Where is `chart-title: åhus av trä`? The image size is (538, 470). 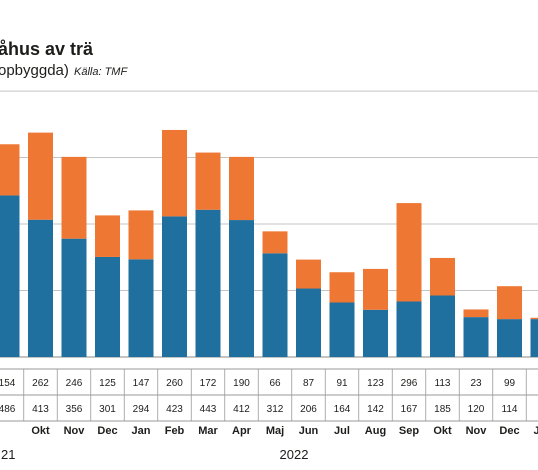
chart-title: åhus av trä is located at coordinates (47, 49).